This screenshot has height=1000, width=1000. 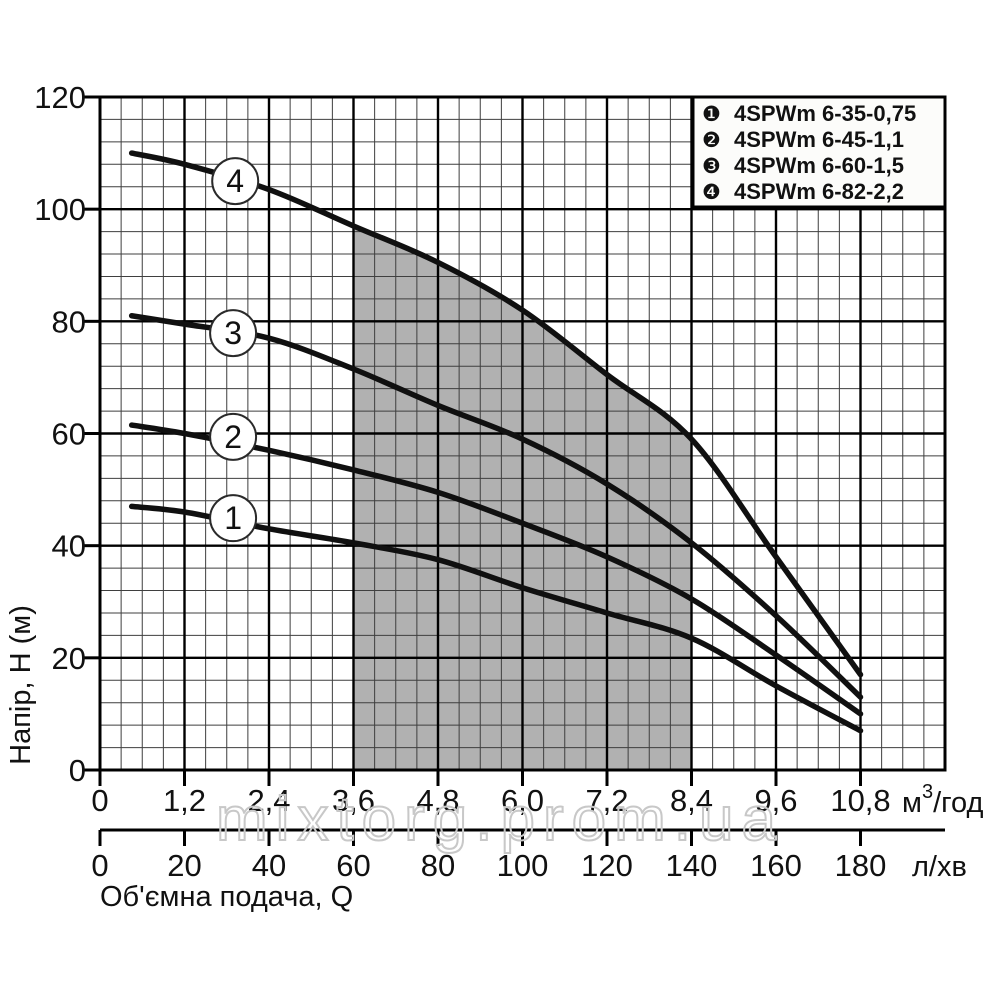 What do you see at coordinates (437, 800) in the screenshot?
I see `x-tick-label-m3h: 4,8` at bounding box center [437, 800].